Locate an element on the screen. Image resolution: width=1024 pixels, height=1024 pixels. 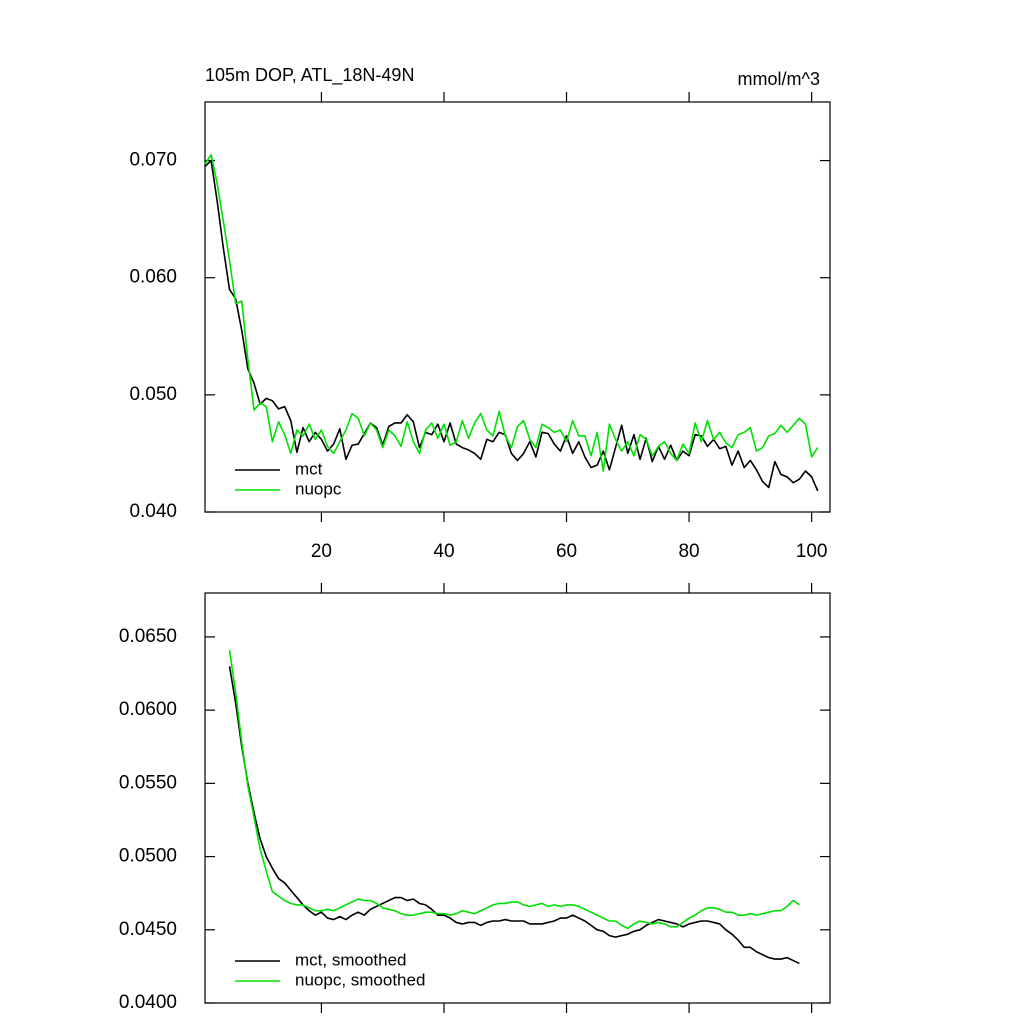
units-label: mmol/m^3 is located at coordinates (779, 79).